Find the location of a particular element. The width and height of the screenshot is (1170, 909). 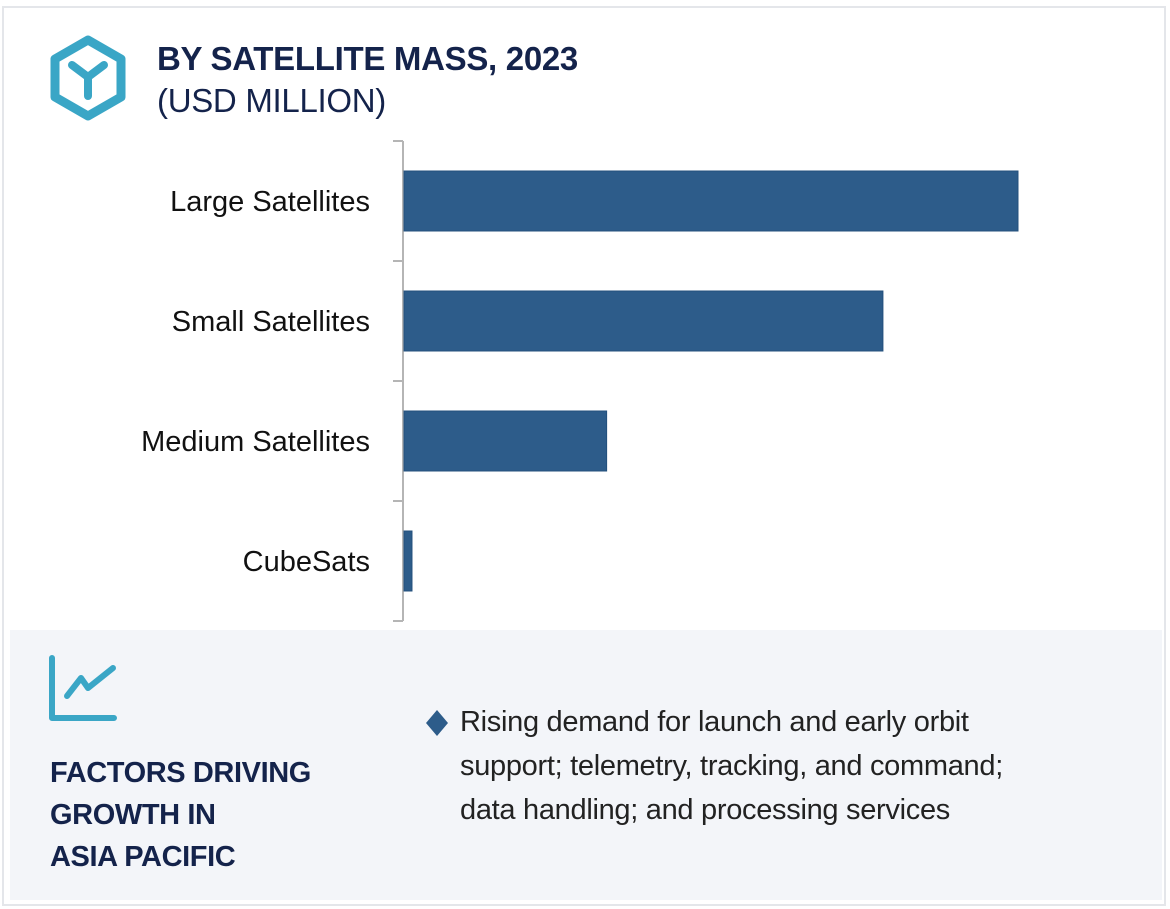

chart-subtitle: (USD MILLION) is located at coordinates (271, 100).